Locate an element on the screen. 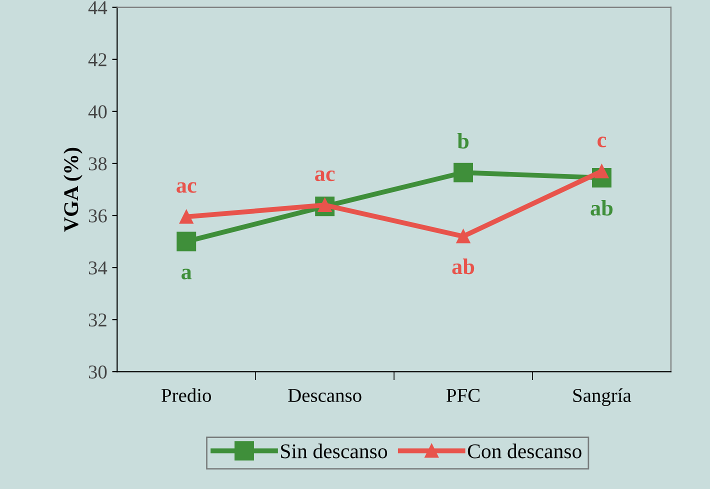 The width and height of the screenshot is (710, 489). y-tick-label: 30 is located at coordinates (97, 372).